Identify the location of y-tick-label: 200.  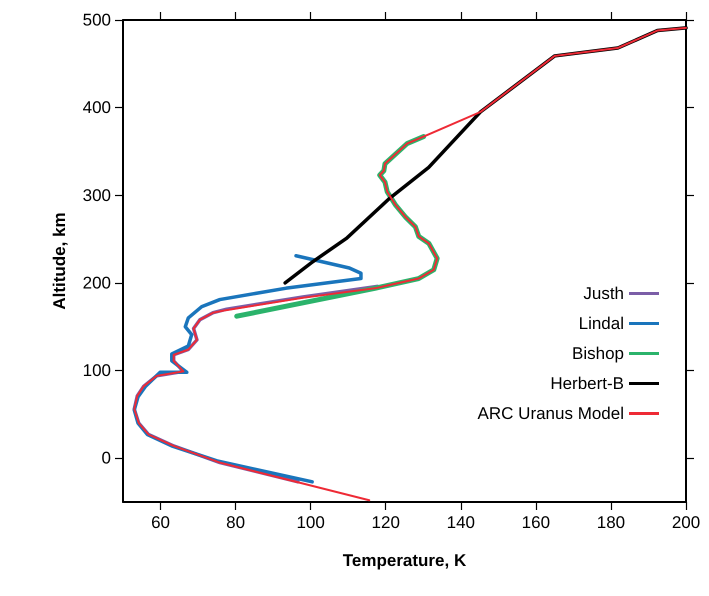
(96, 282).